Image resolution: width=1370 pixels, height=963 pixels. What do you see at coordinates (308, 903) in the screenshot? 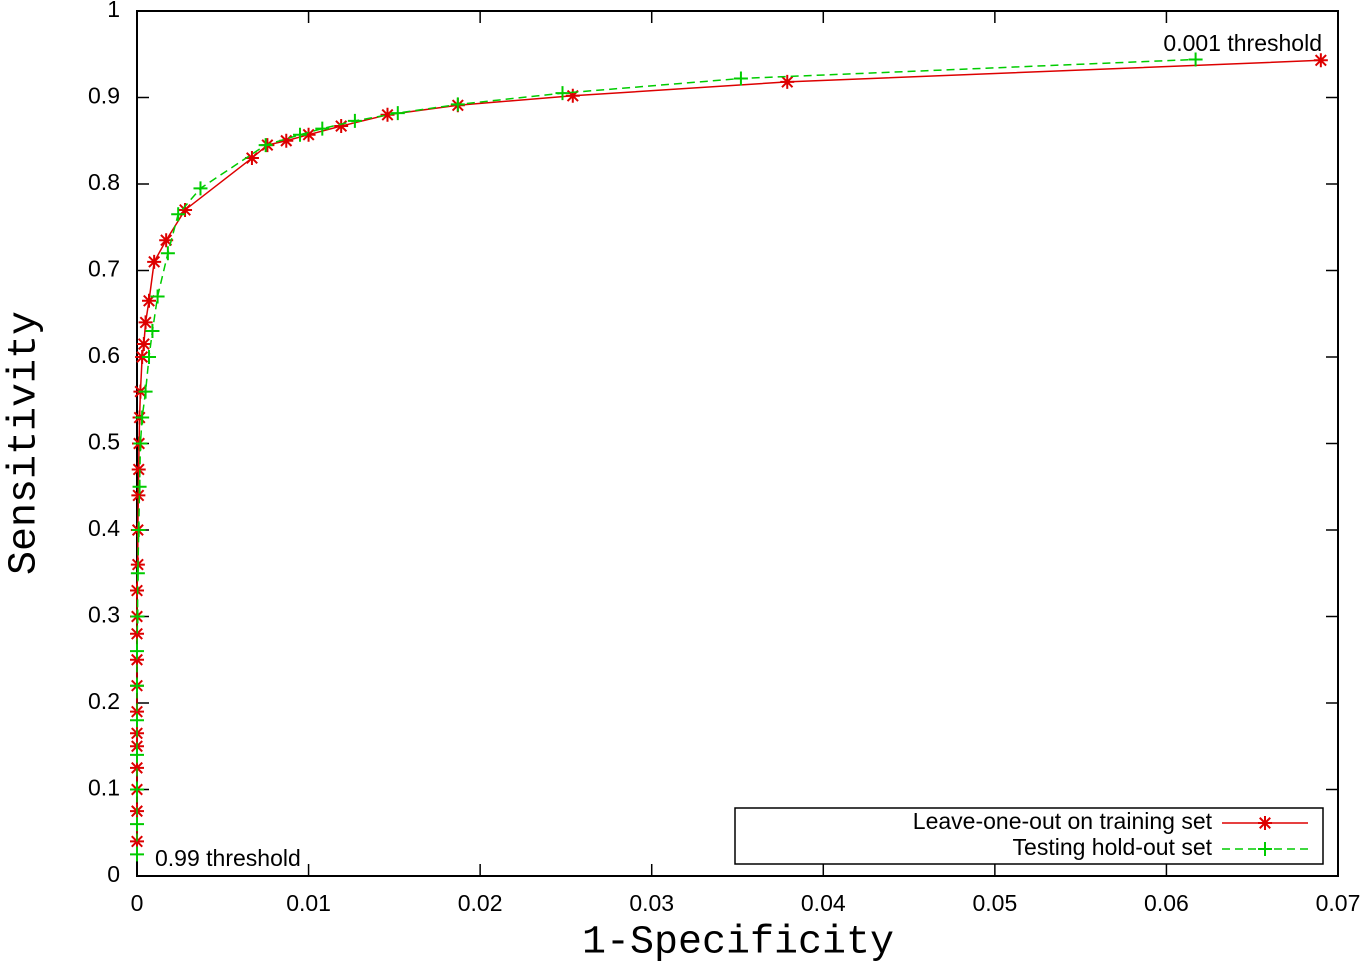
I see `x-tick-label: 0.01` at bounding box center [308, 903].